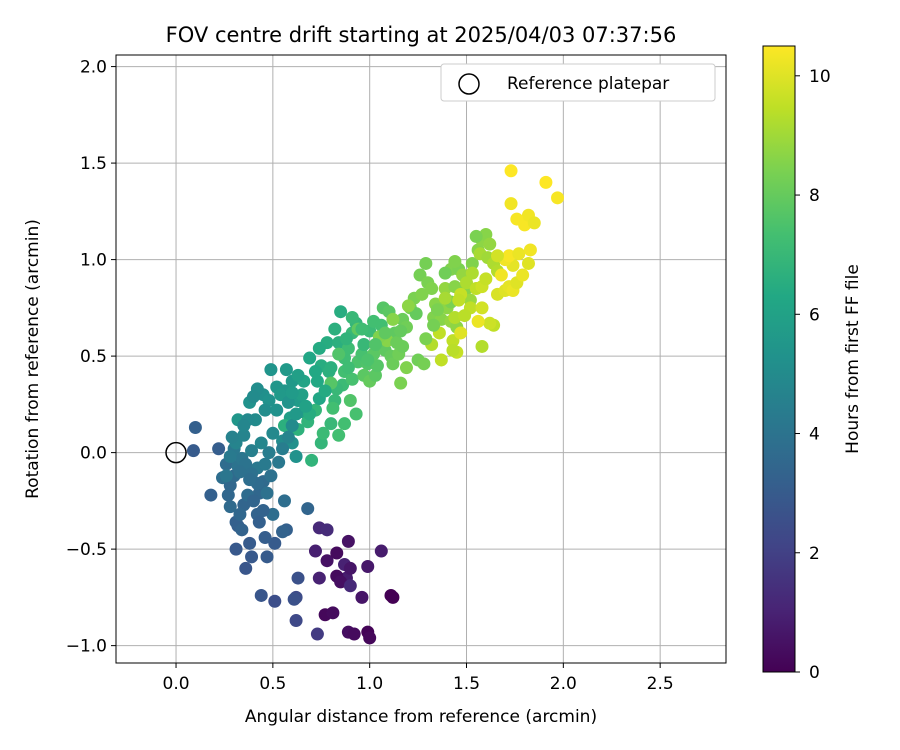  Describe the element at coordinates (93, 357) in the screenshot. I see `y-tick-label: 0.5` at that location.